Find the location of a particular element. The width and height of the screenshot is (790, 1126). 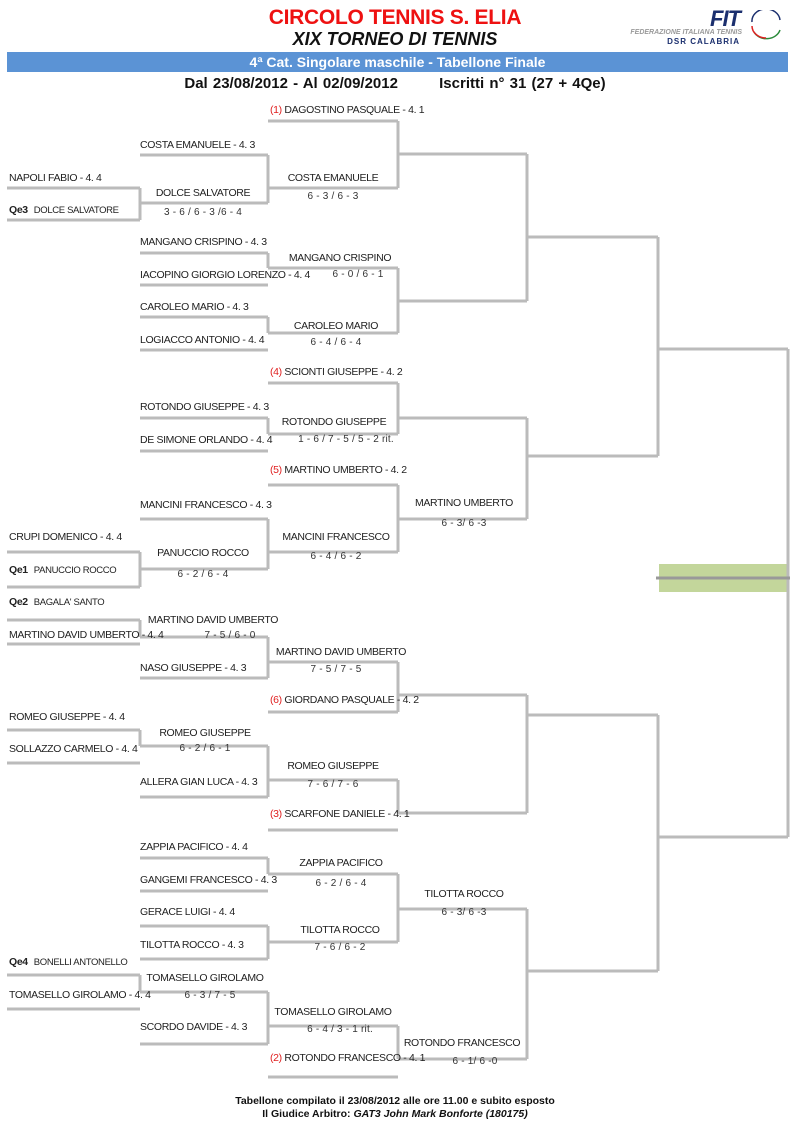

player-entry: DE SIMONE ORLANDO - 4. 4 is located at coordinates (206, 440).